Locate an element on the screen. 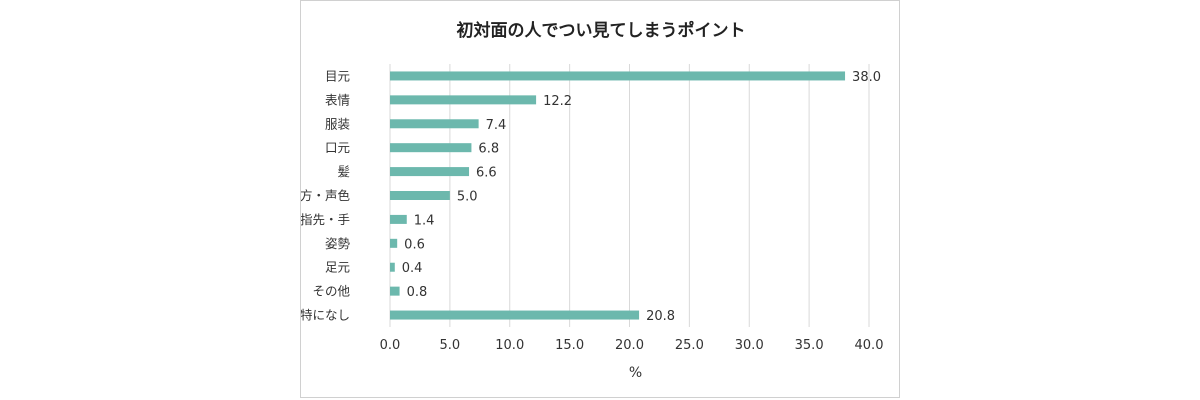 The image size is (1200, 400). x-tick-label: 10.0 is located at coordinates (509, 345).